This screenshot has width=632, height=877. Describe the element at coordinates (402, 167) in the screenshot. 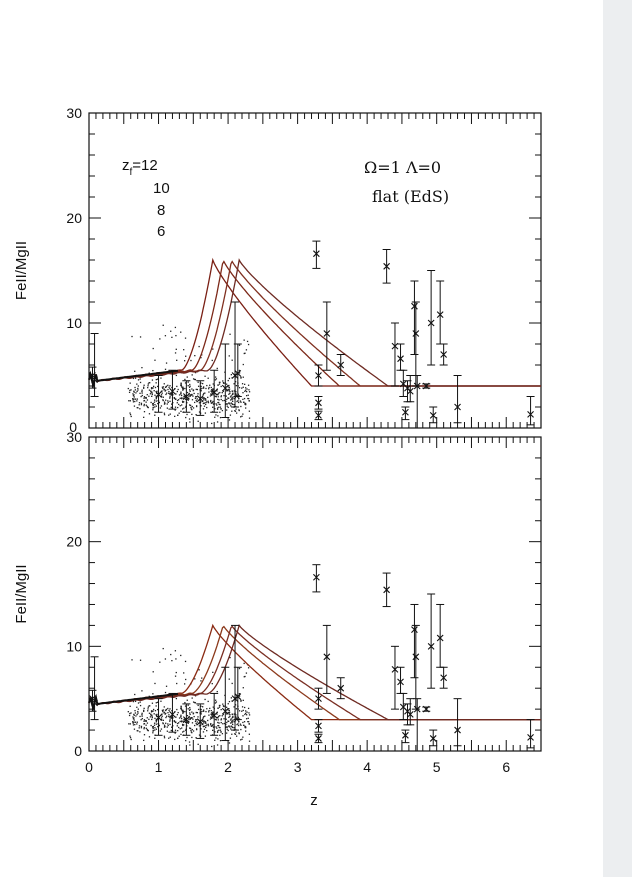

I see `cosmology-label: Ω=1 Λ=0` at that location.